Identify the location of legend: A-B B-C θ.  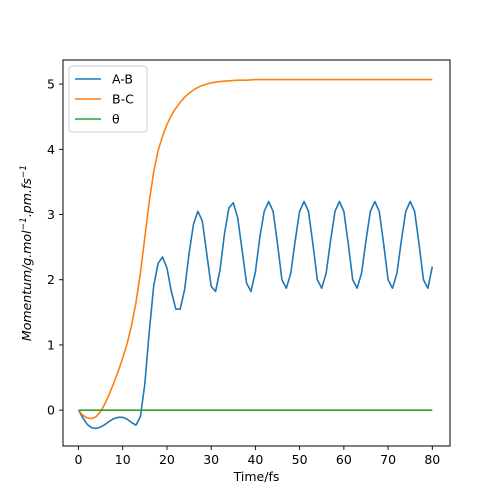
(108, 99).